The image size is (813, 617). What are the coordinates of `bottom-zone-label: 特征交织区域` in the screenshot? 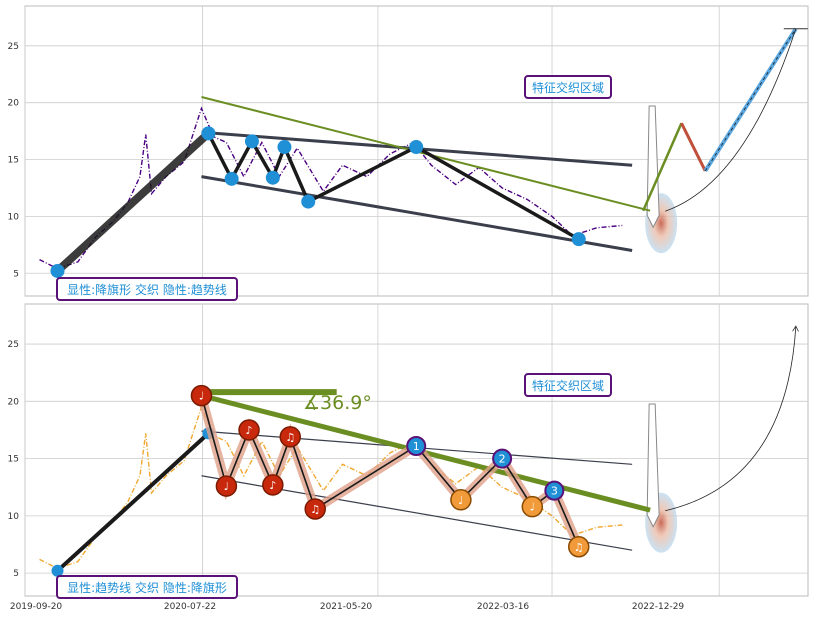 It's located at (568, 385).